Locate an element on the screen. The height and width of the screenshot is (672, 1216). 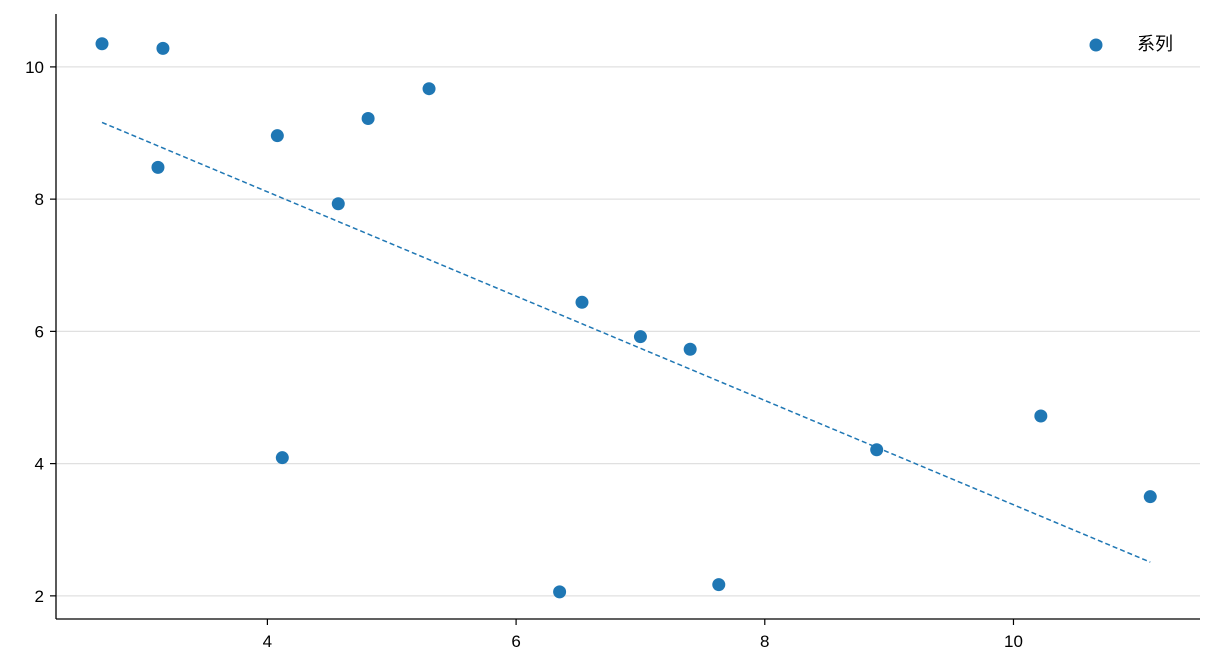
y-tick-label-8: 8 is located at coordinates (39, 199).